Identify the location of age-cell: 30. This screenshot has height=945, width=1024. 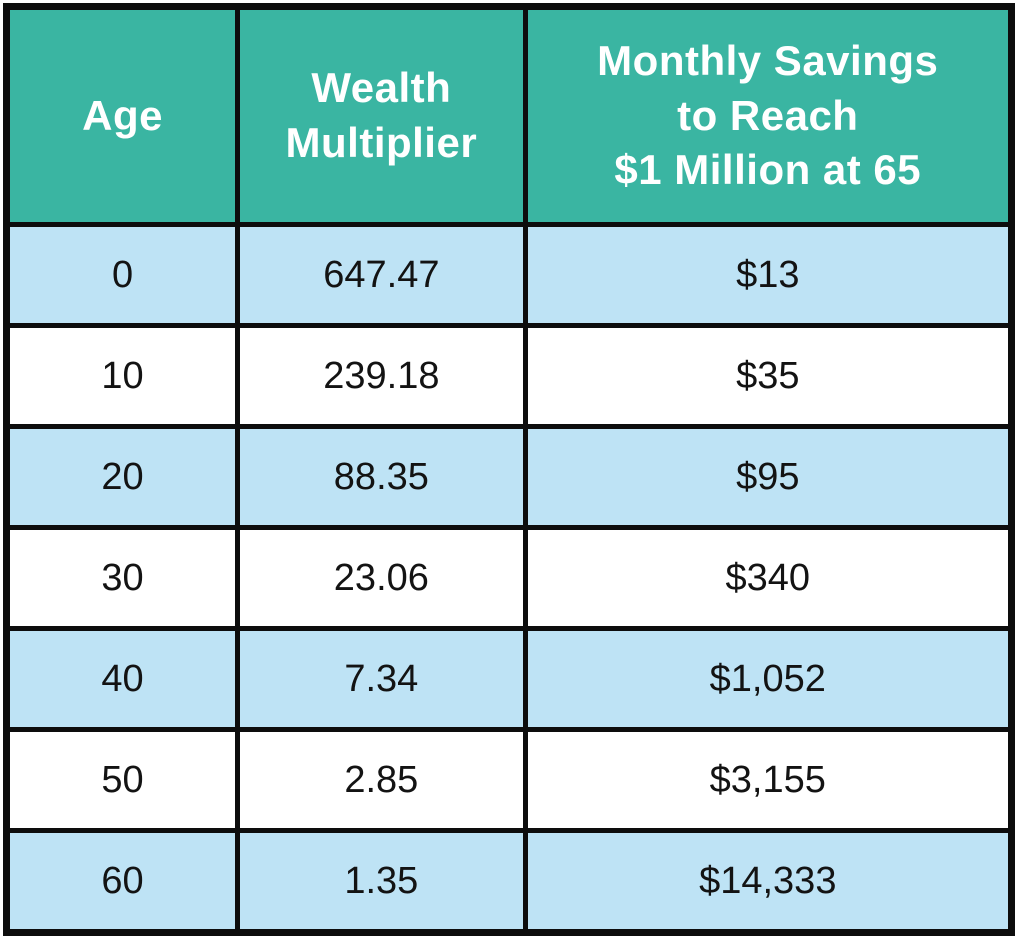
(122, 578).